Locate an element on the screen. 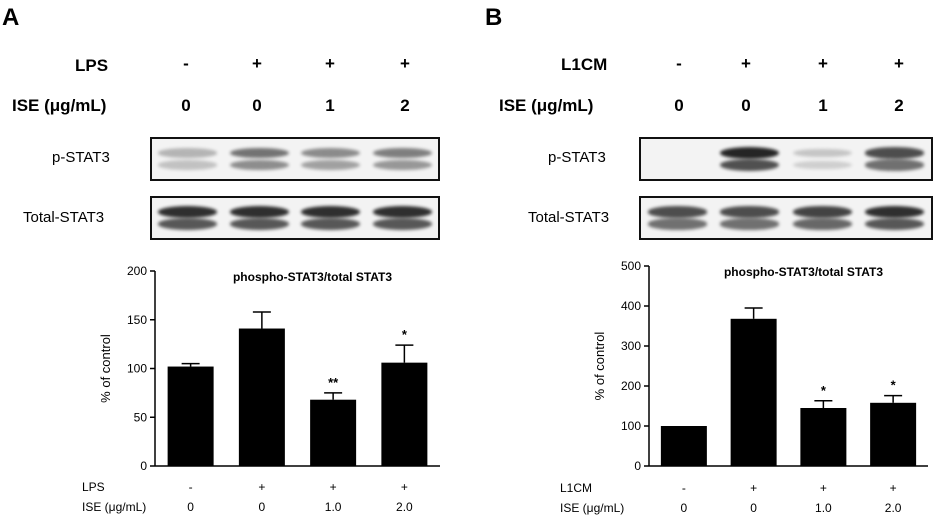  x-row-label: LPS is located at coordinates (93, 487).